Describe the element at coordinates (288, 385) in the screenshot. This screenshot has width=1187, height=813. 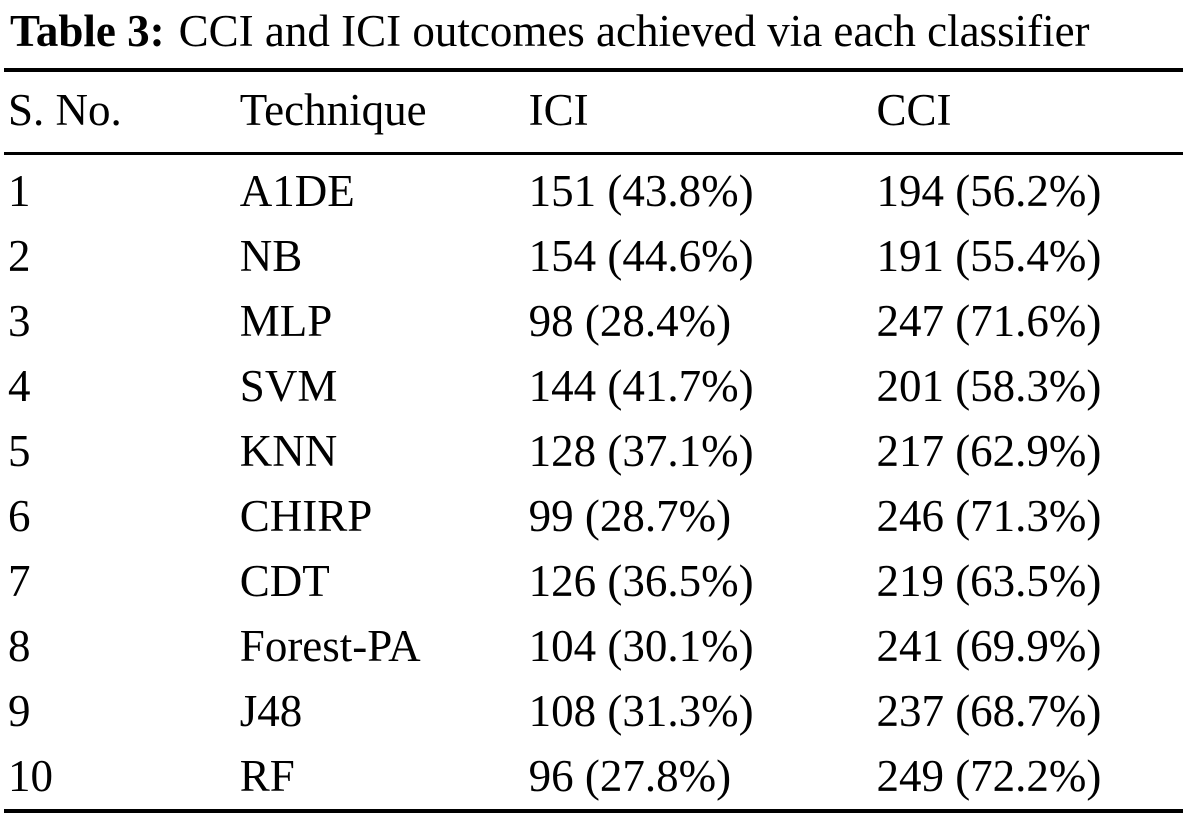
I see `cell-technique: SVM` at that location.